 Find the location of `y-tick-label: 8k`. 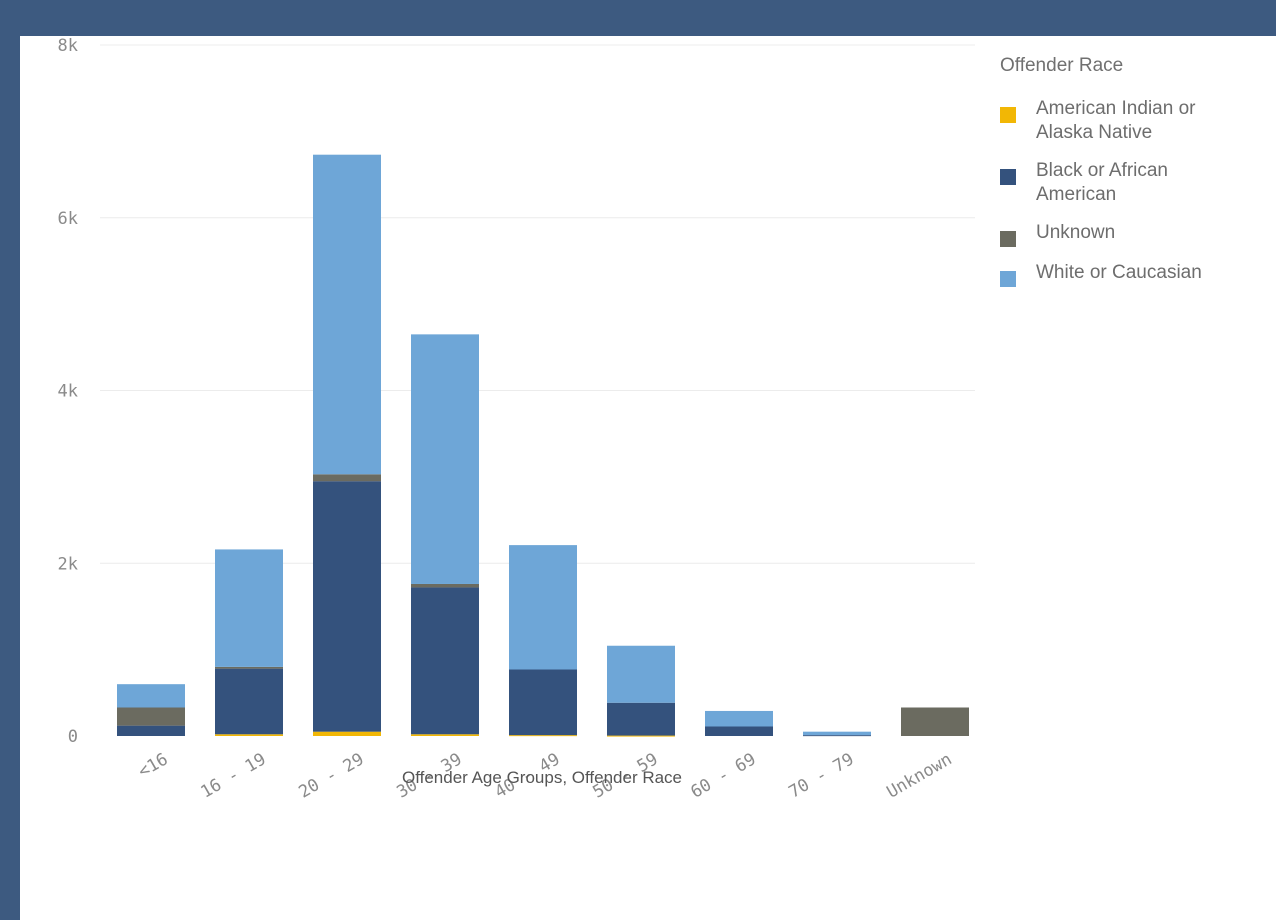

y-tick-label: 8k is located at coordinates (68, 46).